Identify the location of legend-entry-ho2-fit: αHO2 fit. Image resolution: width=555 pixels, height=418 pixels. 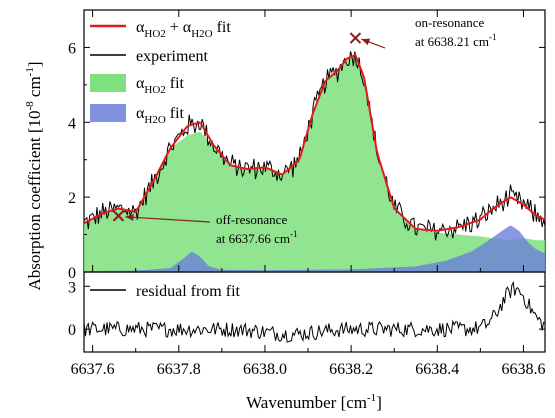
(137, 85).